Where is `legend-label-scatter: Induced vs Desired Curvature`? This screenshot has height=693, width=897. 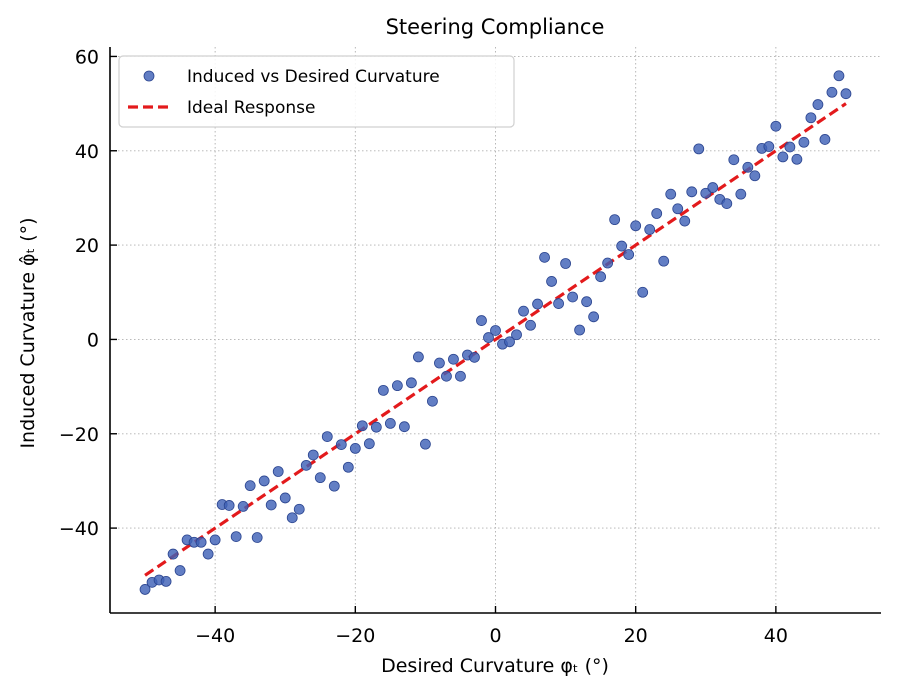 legend-label-scatter: Induced vs Desired Curvature is located at coordinates (313, 77).